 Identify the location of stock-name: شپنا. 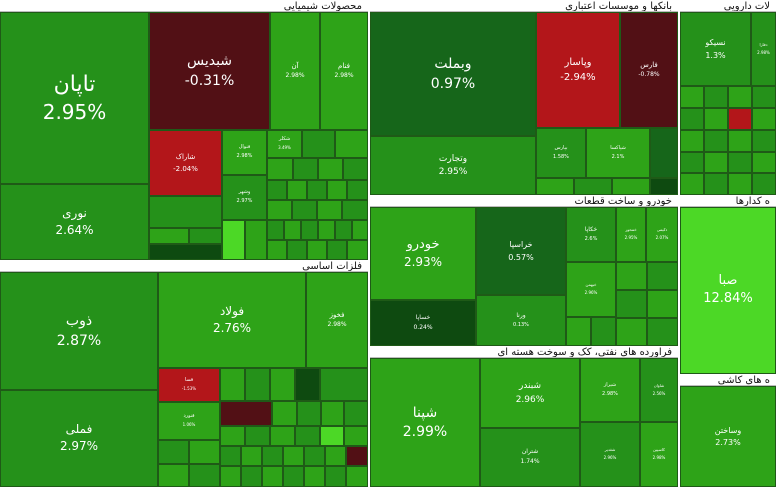
(425, 412).